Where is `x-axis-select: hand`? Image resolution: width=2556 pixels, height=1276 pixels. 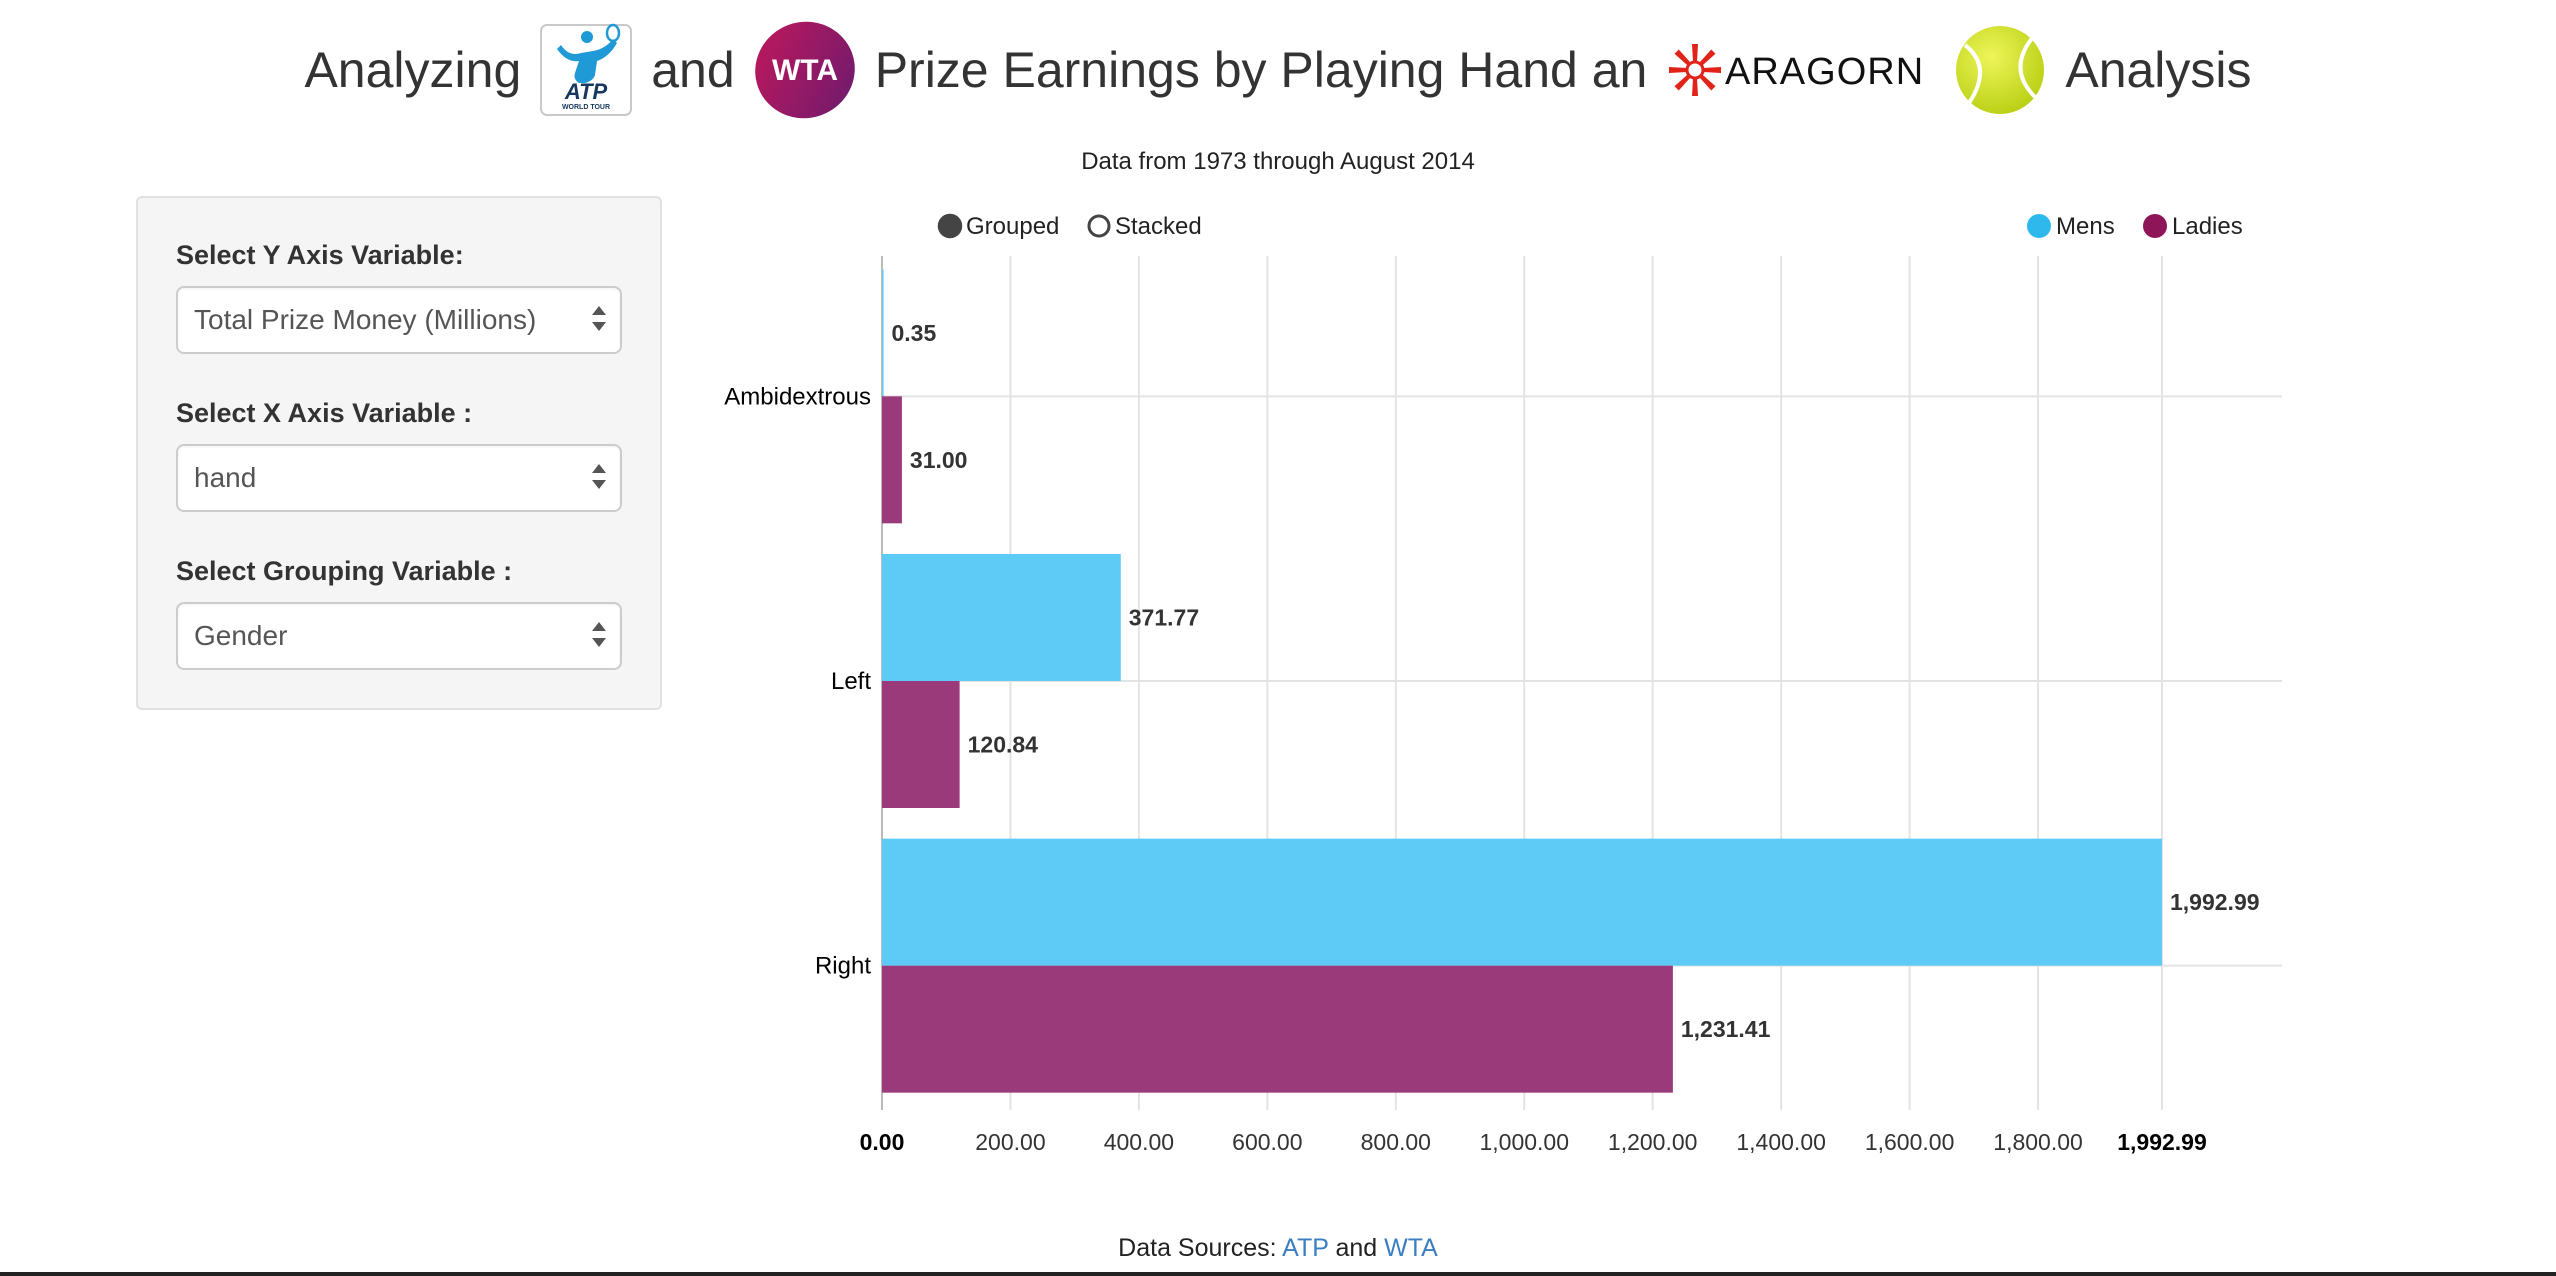
x-axis-select: hand is located at coordinates (399, 478).